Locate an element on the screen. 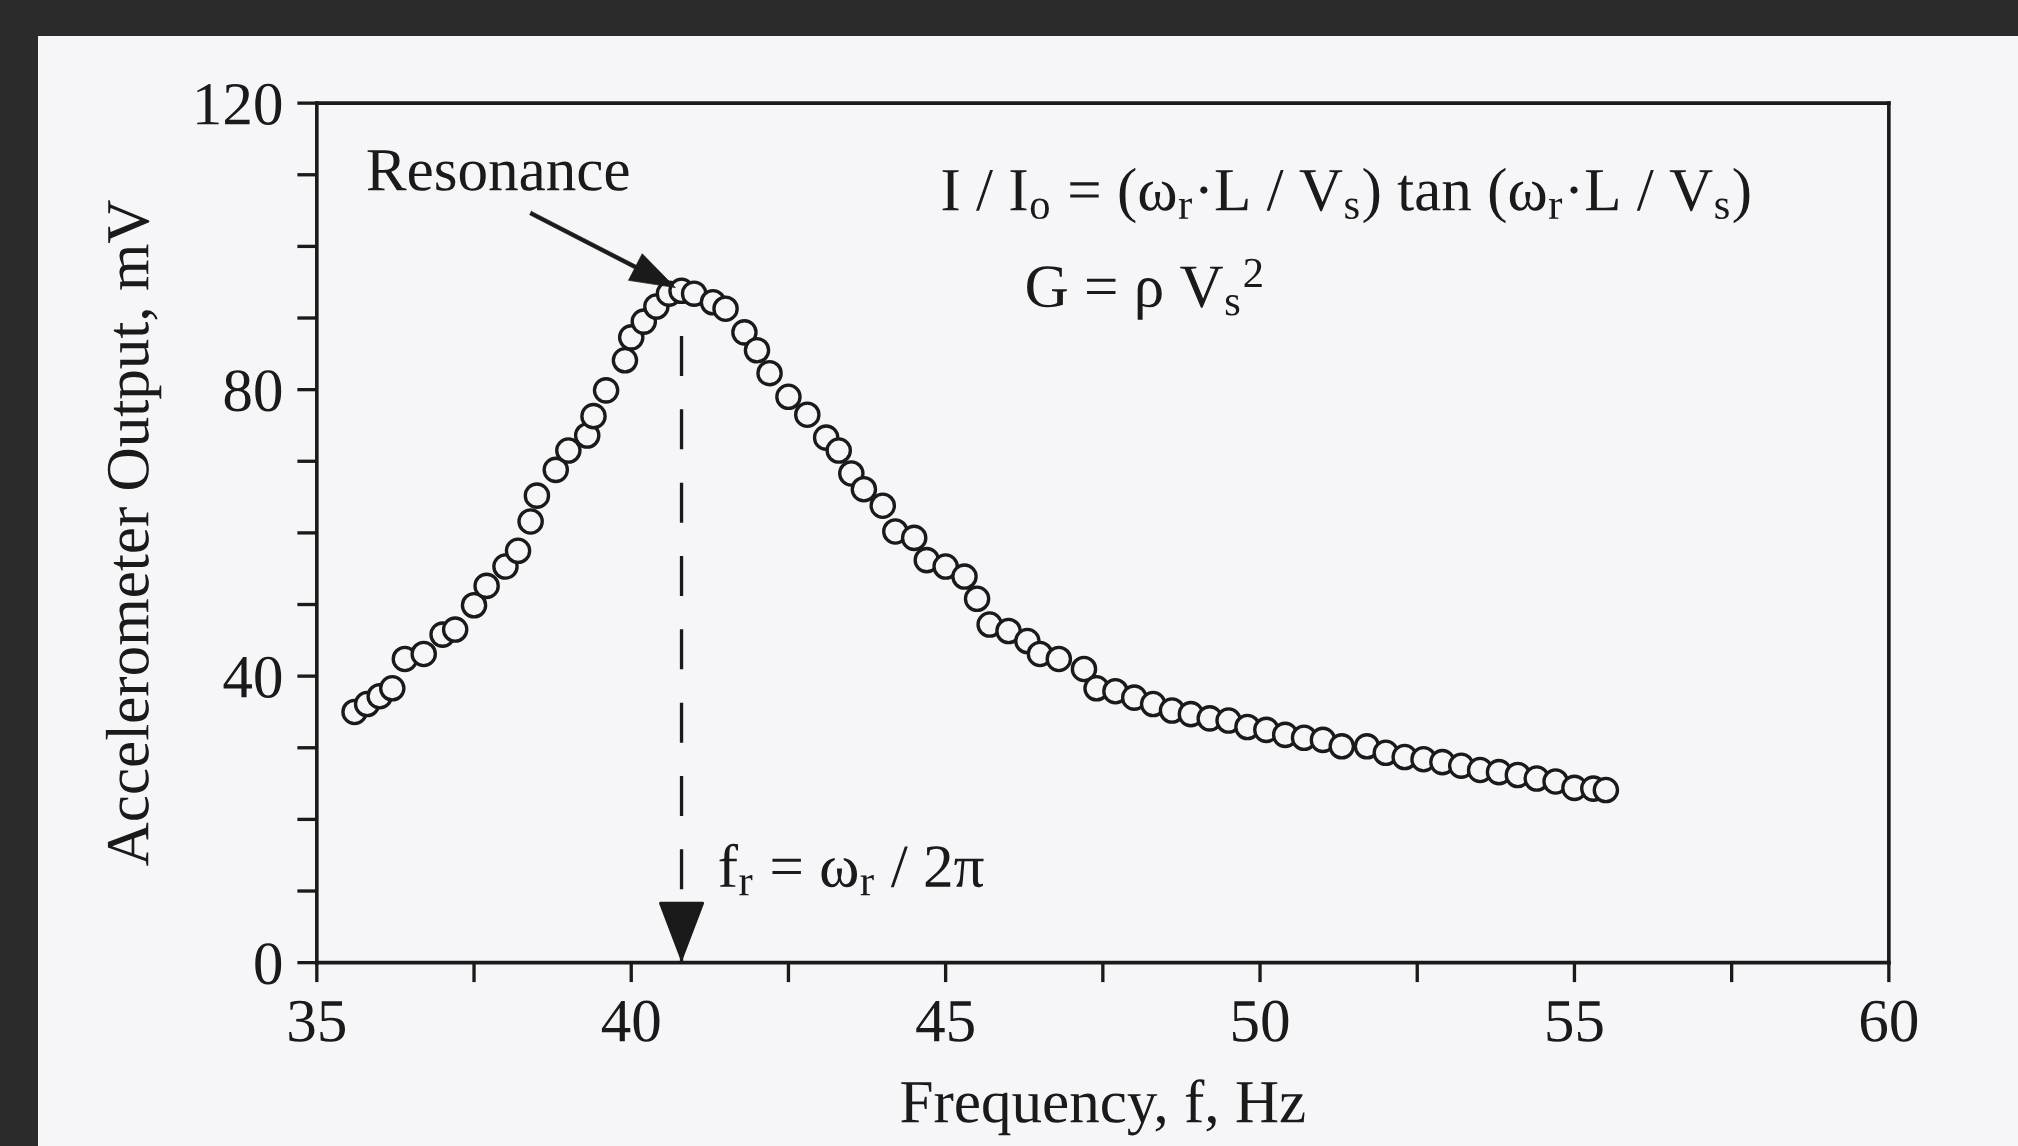  y-tick-label: 120 is located at coordinates (239, 104).